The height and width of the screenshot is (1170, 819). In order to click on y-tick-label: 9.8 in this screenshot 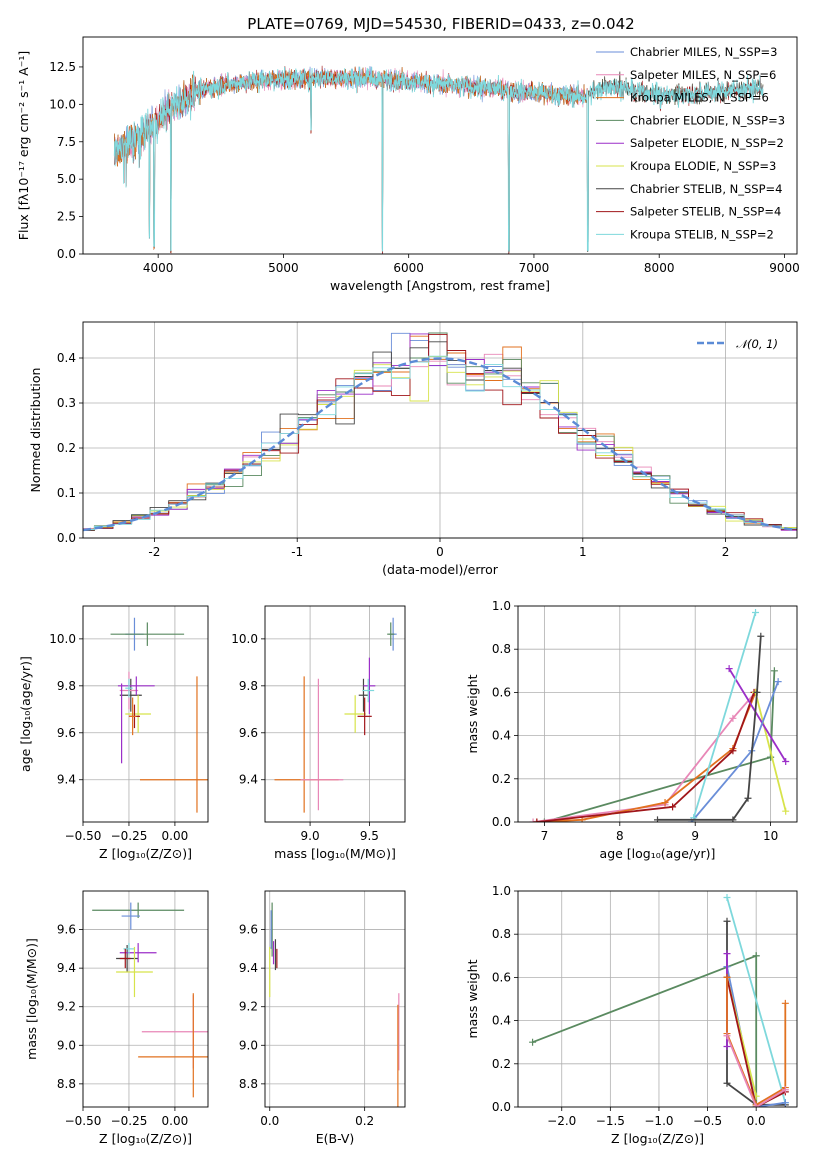, I will do `click(248, 686)`.